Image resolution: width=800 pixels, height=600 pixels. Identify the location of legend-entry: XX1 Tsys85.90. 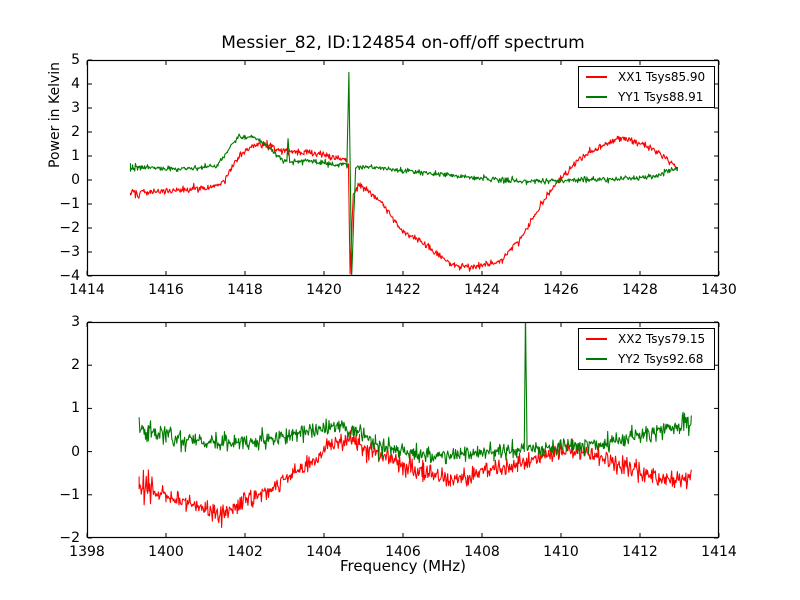
(646, 77).